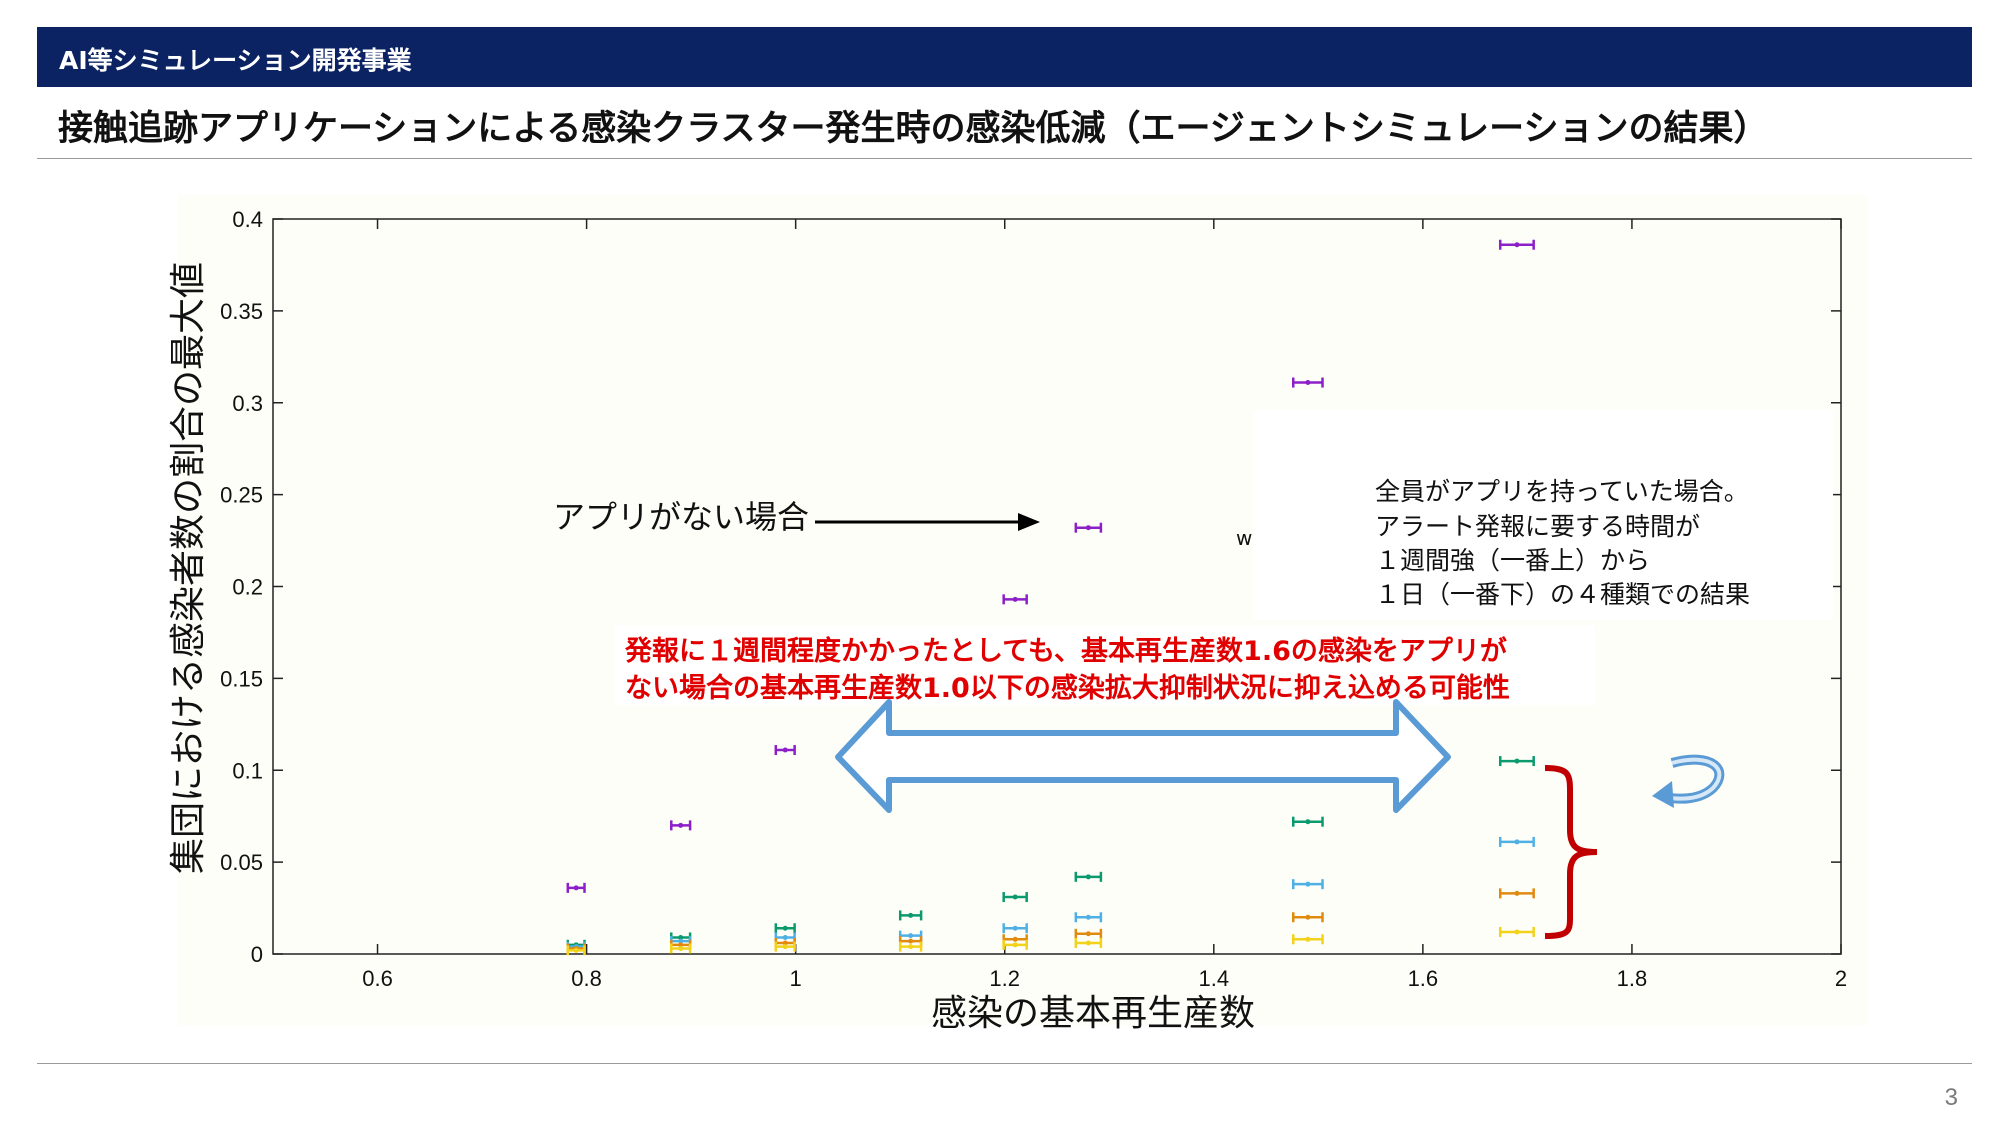 The image size is (2000, 1125). What do you see at coordinates (1244, 538) in the screenshot?
I see `stray-mark: w` at bounding box center [1244, 538].